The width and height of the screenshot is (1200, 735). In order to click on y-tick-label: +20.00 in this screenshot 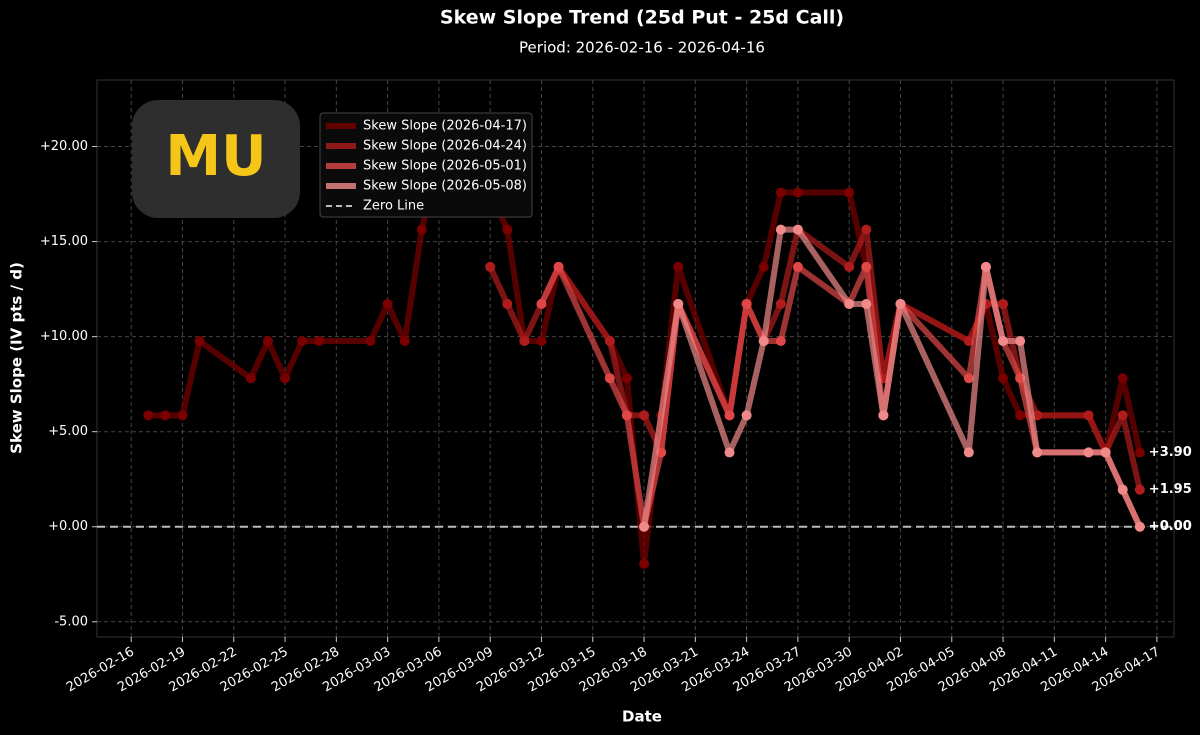, I will do `click(64, 146)`.